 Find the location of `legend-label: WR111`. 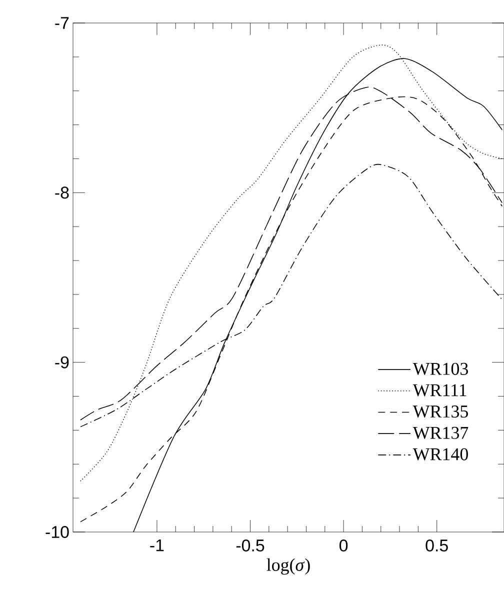

legend-label: WR111 is located at coordinates (439, 390).